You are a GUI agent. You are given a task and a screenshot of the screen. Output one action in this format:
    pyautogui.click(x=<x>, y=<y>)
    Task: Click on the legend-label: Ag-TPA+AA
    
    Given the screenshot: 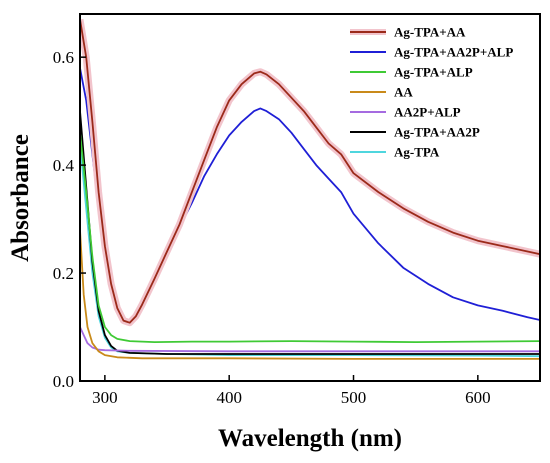 What is the action you would take?
    pyautogui.click(x=430, y=32)
    